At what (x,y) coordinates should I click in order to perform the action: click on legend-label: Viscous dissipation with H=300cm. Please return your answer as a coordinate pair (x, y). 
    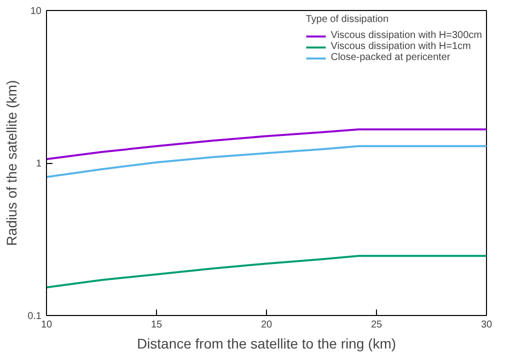
    Looking at the image, I should click on (406, 35).